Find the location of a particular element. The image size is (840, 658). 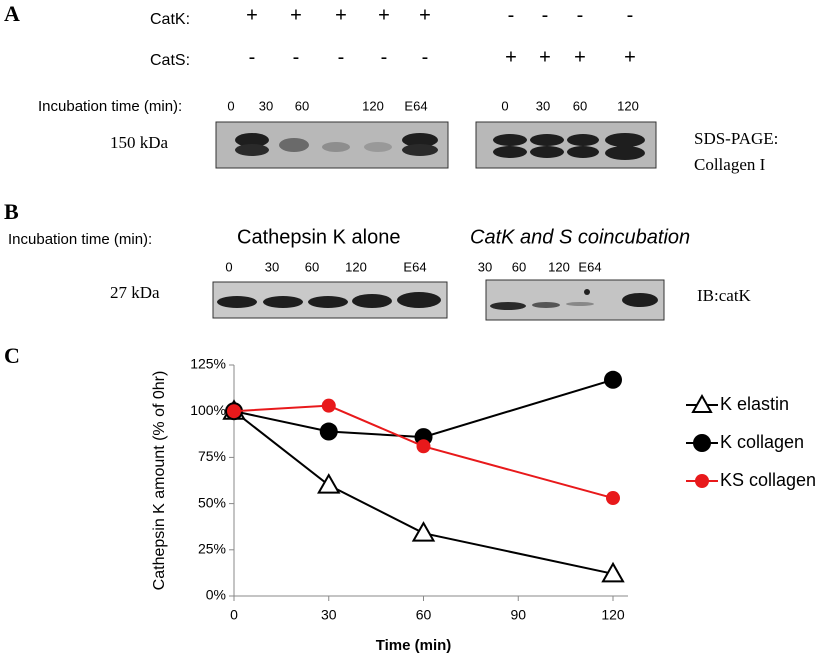

y-tick-label: 50% is located at coordinates (212, 502).